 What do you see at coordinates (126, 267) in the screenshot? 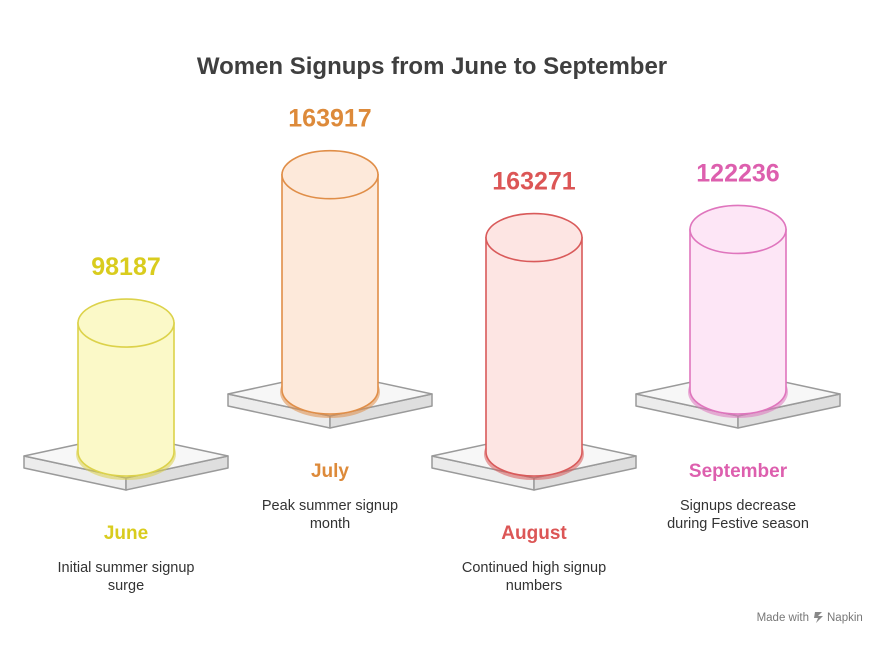
I see `value-label: 98187` at bounding box center [126, 267].